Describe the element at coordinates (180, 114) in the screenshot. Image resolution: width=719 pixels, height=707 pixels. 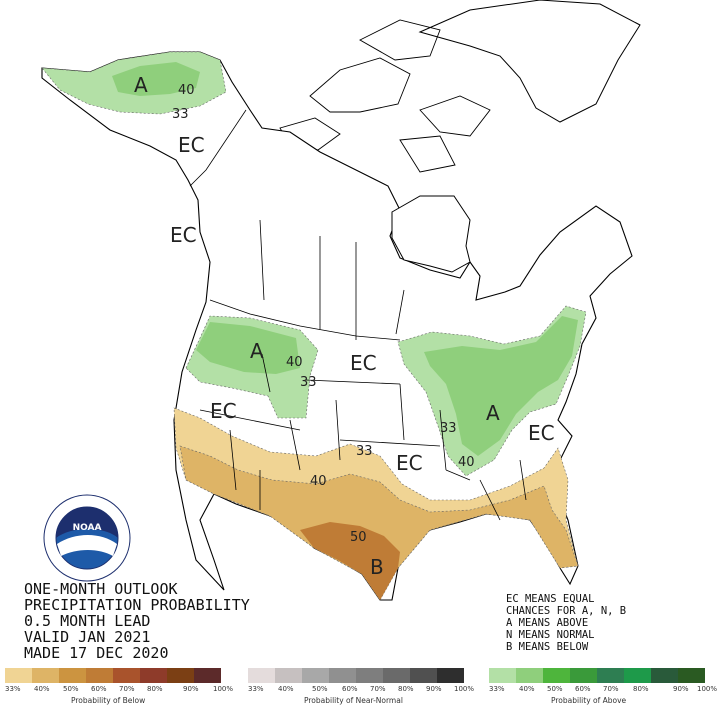
I see `label-alaska-33: 33` at that location.